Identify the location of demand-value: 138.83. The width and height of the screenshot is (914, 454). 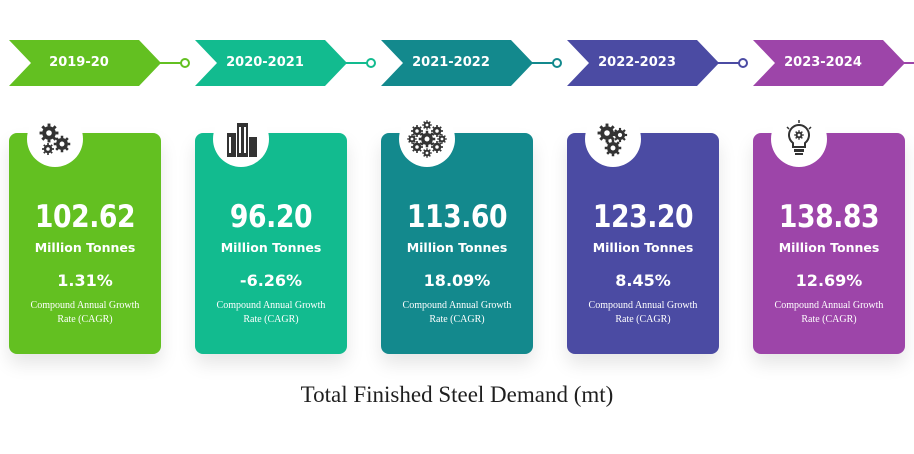
(829, 217).